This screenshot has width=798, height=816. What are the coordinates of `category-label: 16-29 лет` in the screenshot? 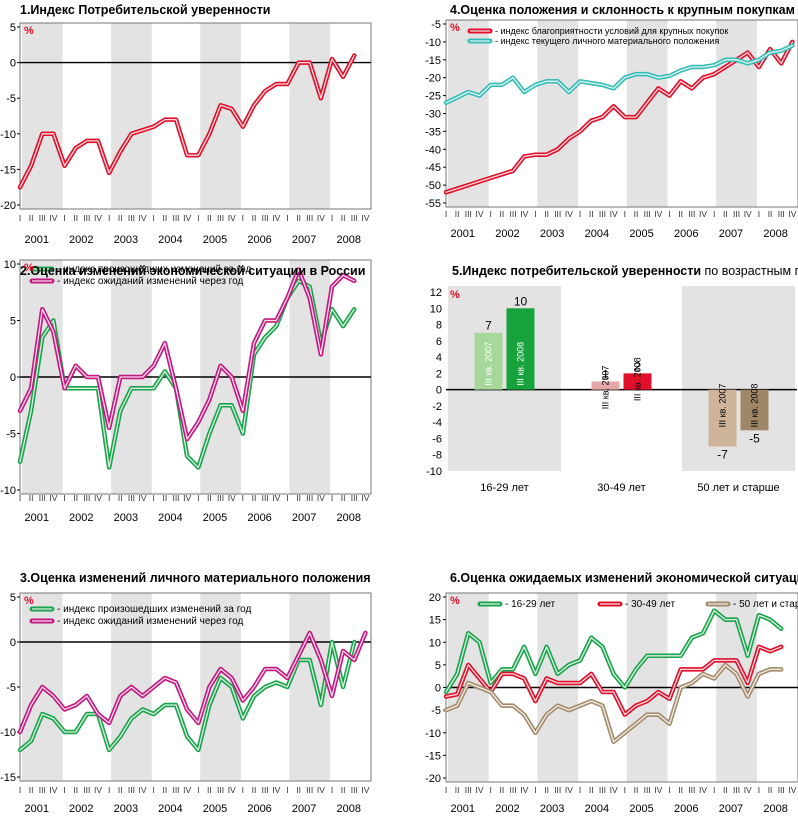 It's located at (504, 488).